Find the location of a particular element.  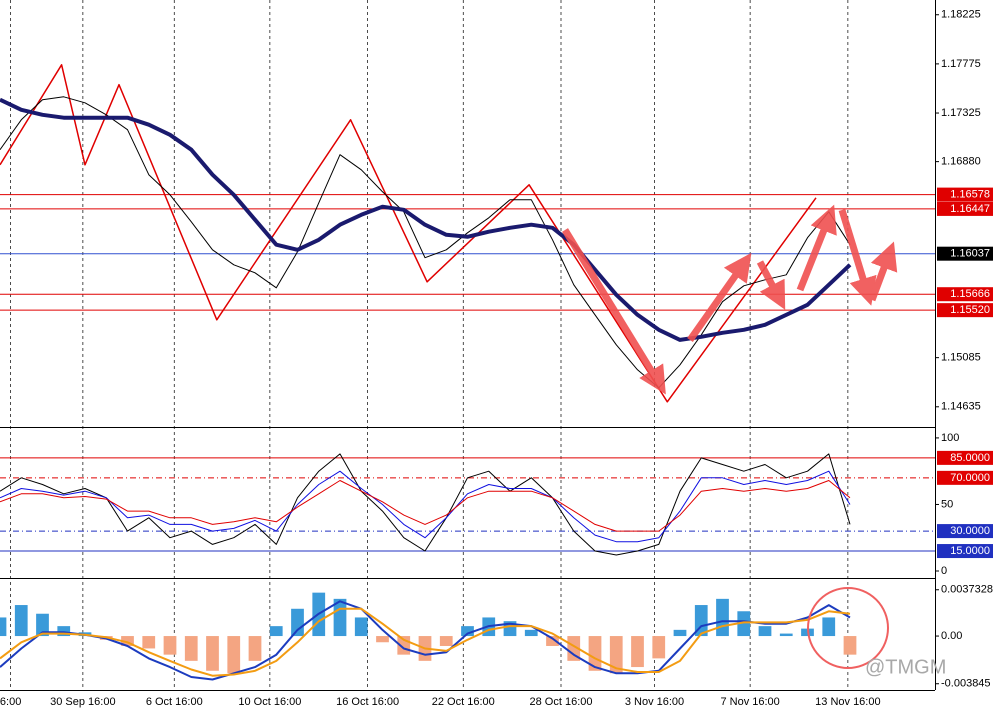

y-tick-label: 0 is located at coordinates (944, 571).